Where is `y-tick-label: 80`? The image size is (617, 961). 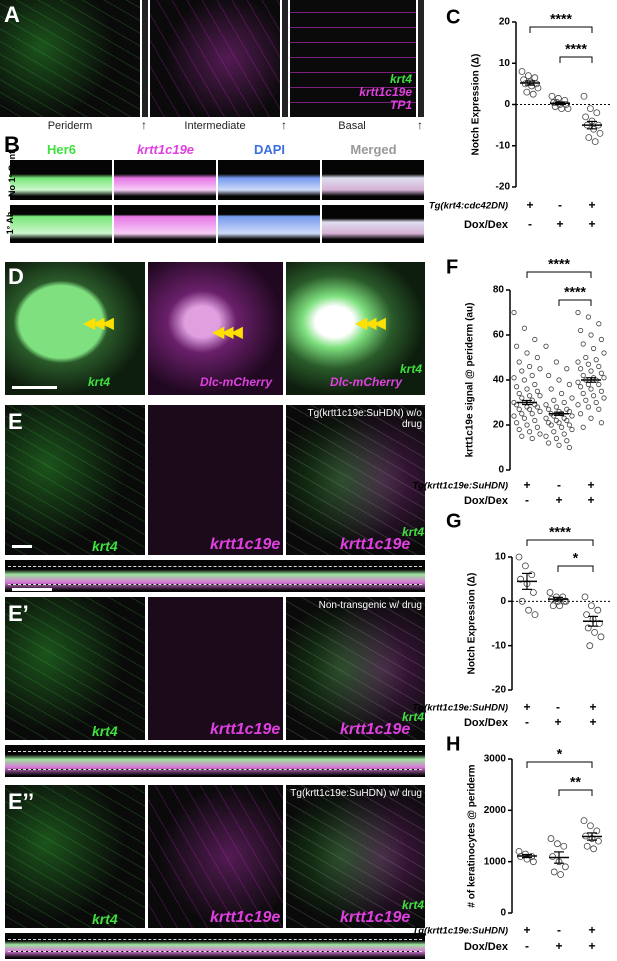 y-tick-label: 80 is located at coordinates (499, 290).